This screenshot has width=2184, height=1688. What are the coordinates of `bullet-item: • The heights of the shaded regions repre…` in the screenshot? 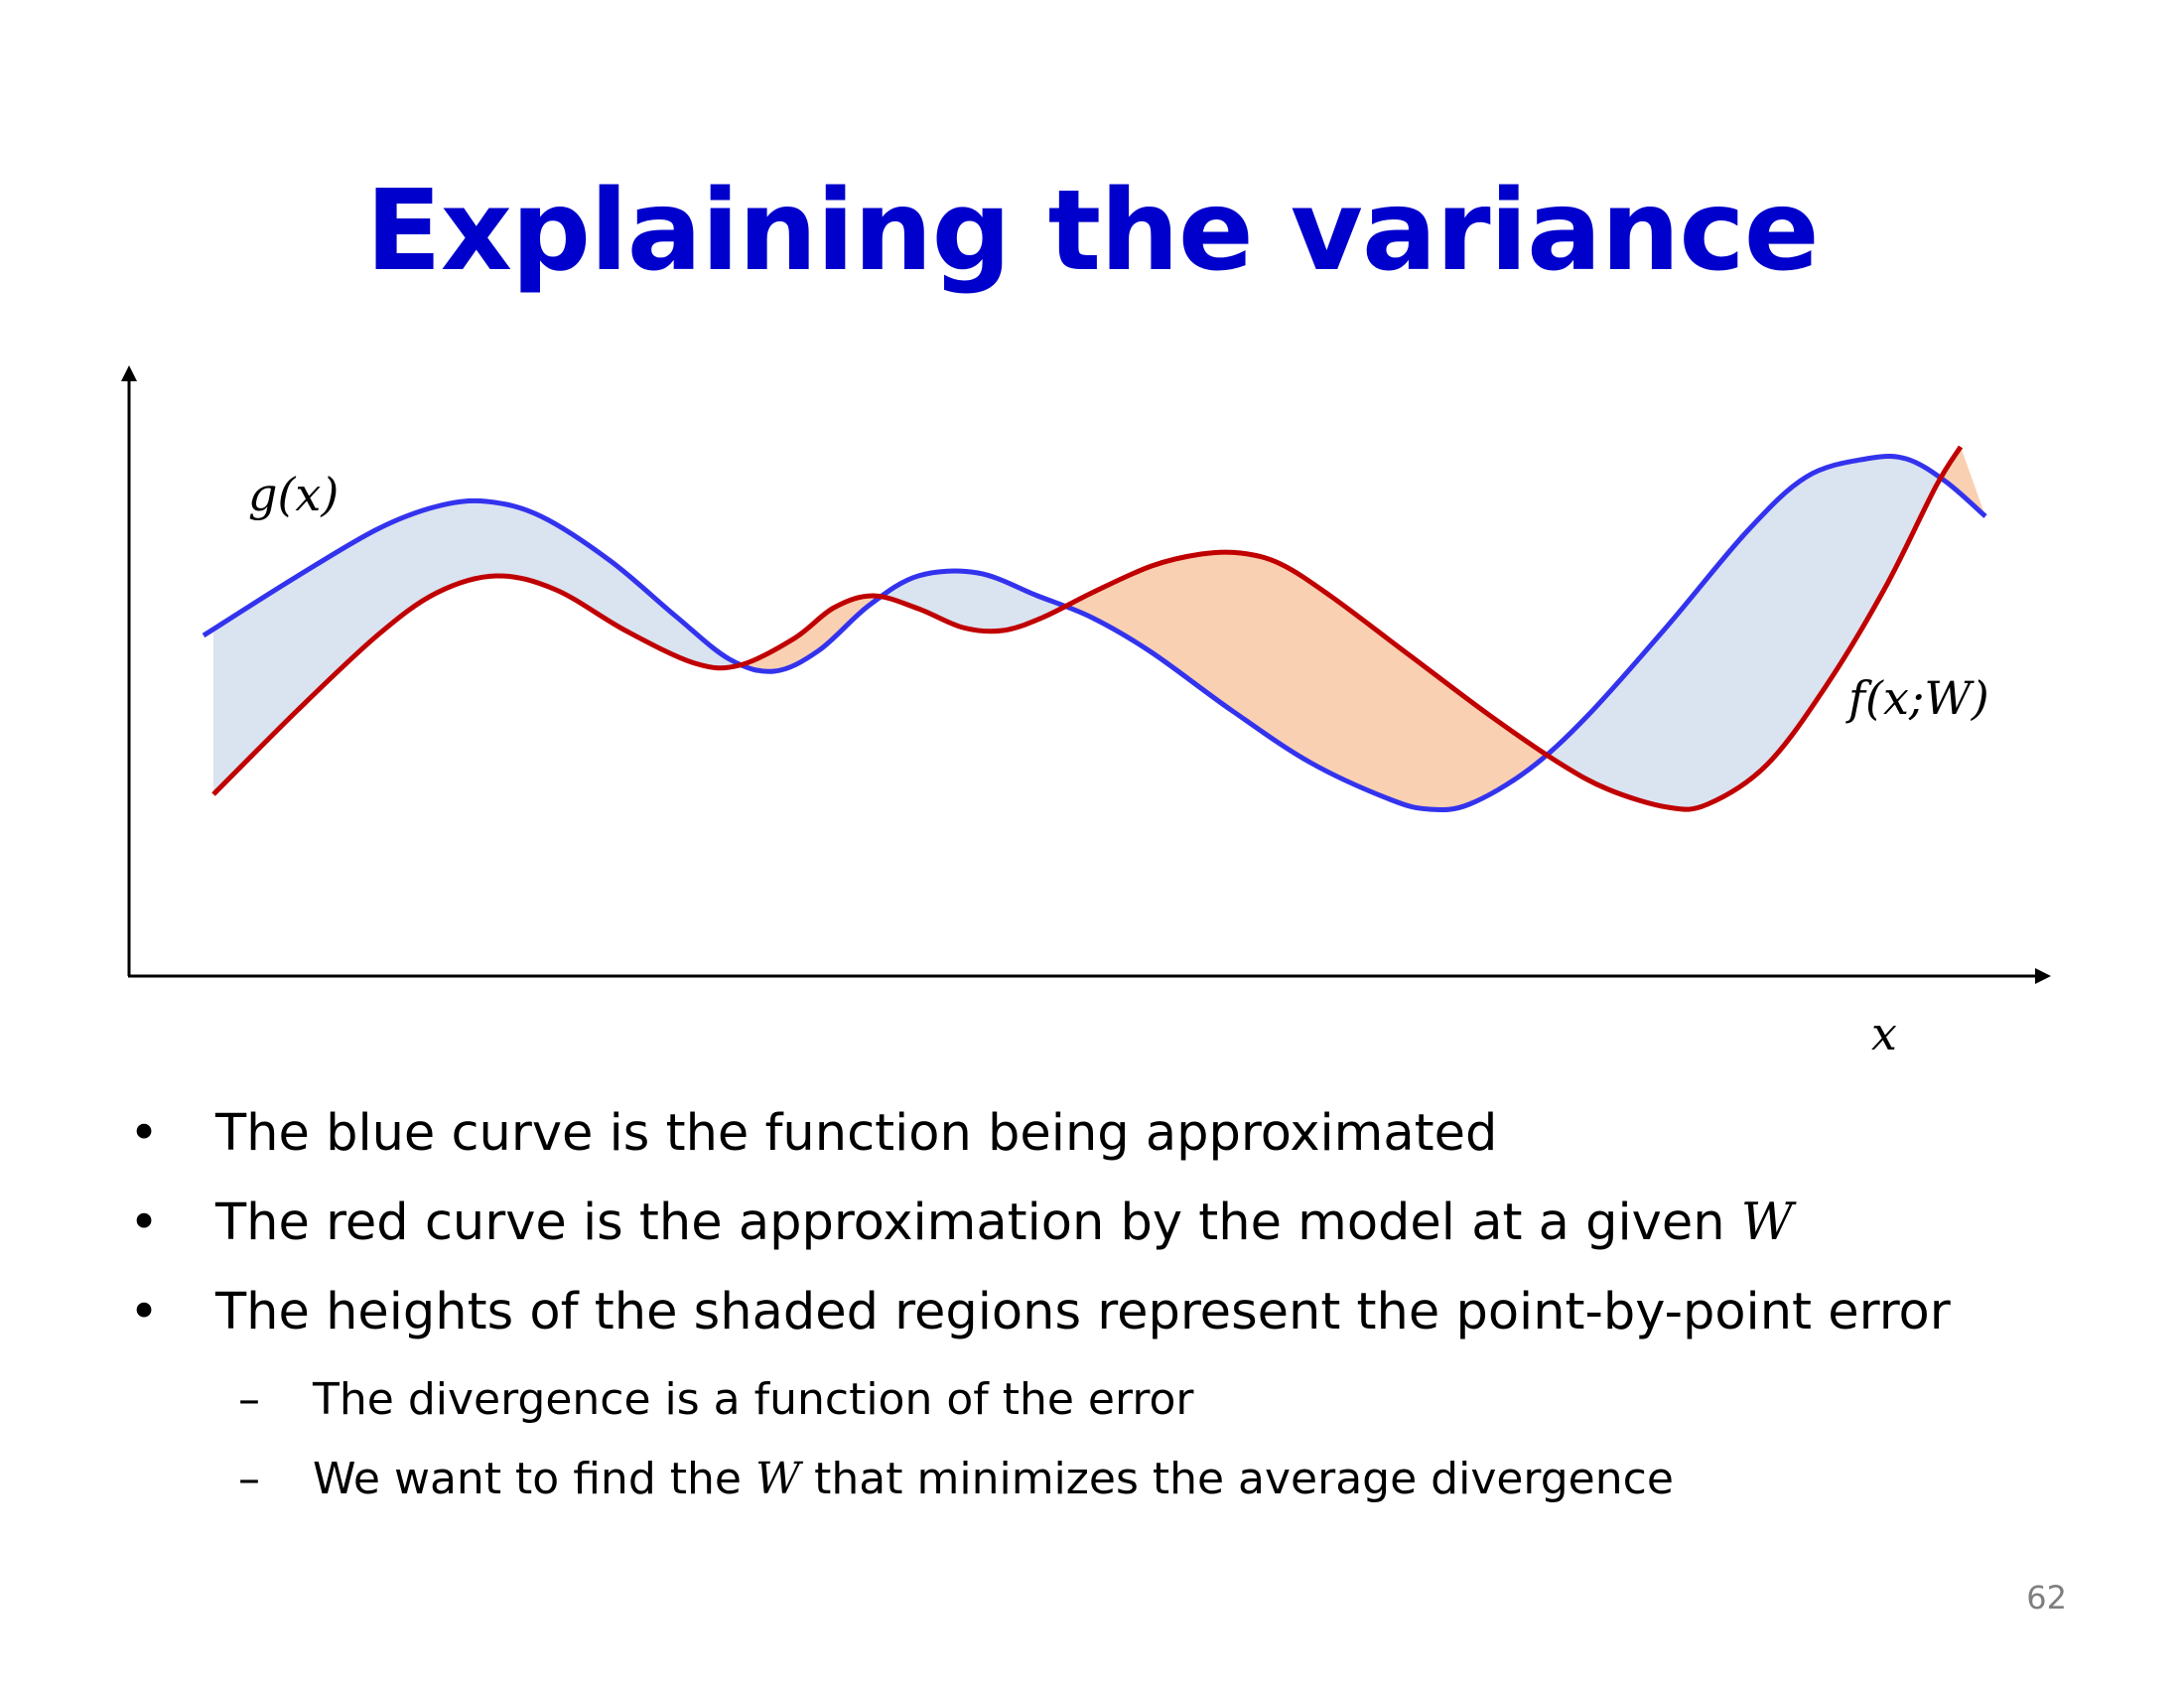 It's located at (1112, 1327).